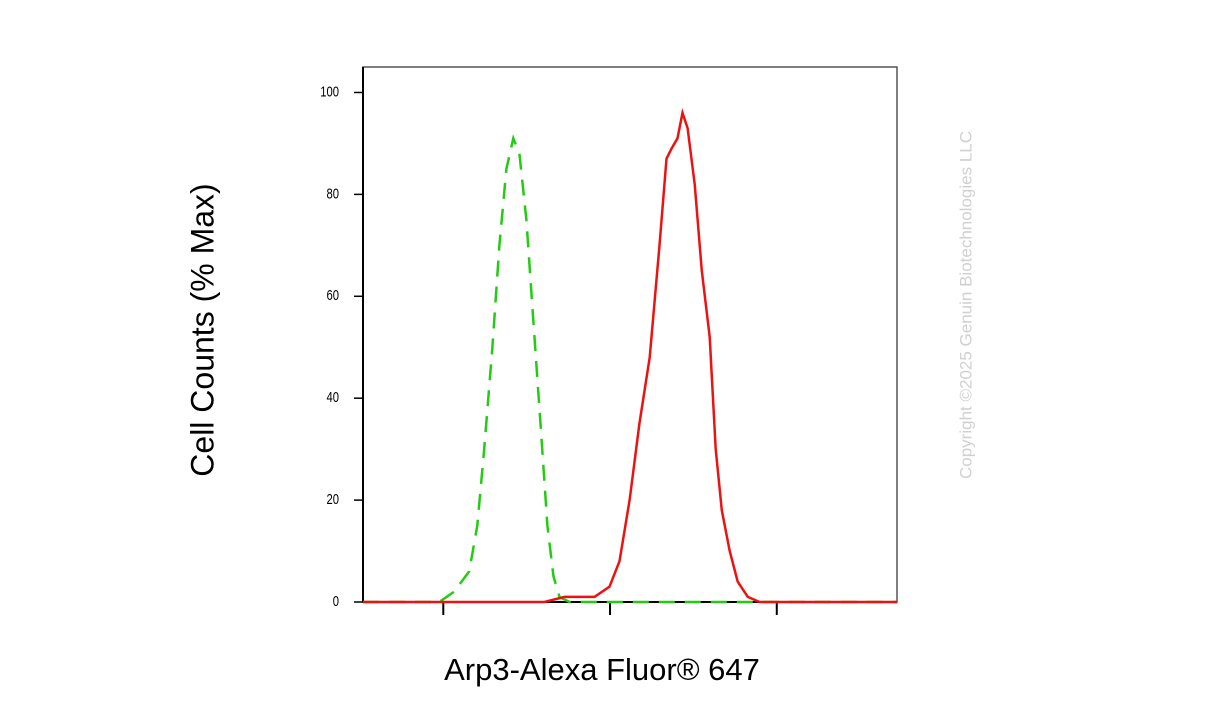  Describe the element at coordinates (202, 329) in the screenshot. I see `y-axis-label: Cell Counts (% Max)` at that location.